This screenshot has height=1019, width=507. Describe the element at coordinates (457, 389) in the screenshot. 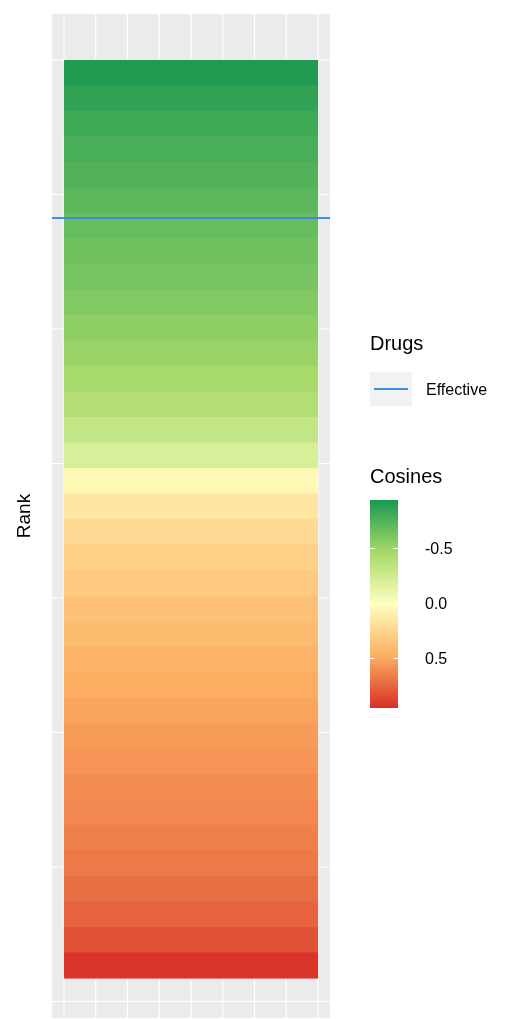

I see `text: Effective` at that location.